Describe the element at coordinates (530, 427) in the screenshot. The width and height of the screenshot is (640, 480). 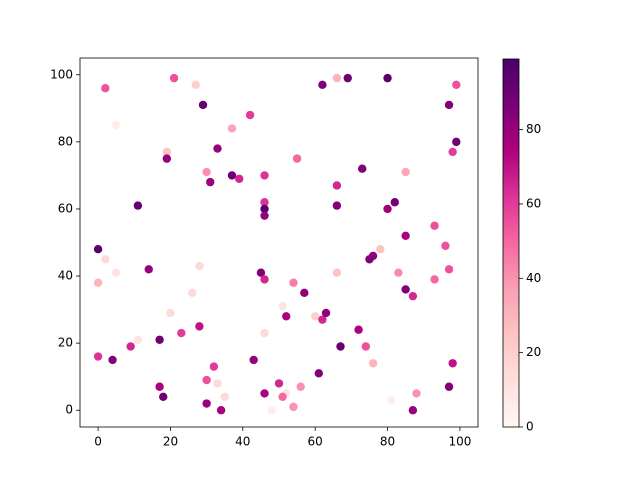
I see `colorbar-tick-label: 0` at that location.